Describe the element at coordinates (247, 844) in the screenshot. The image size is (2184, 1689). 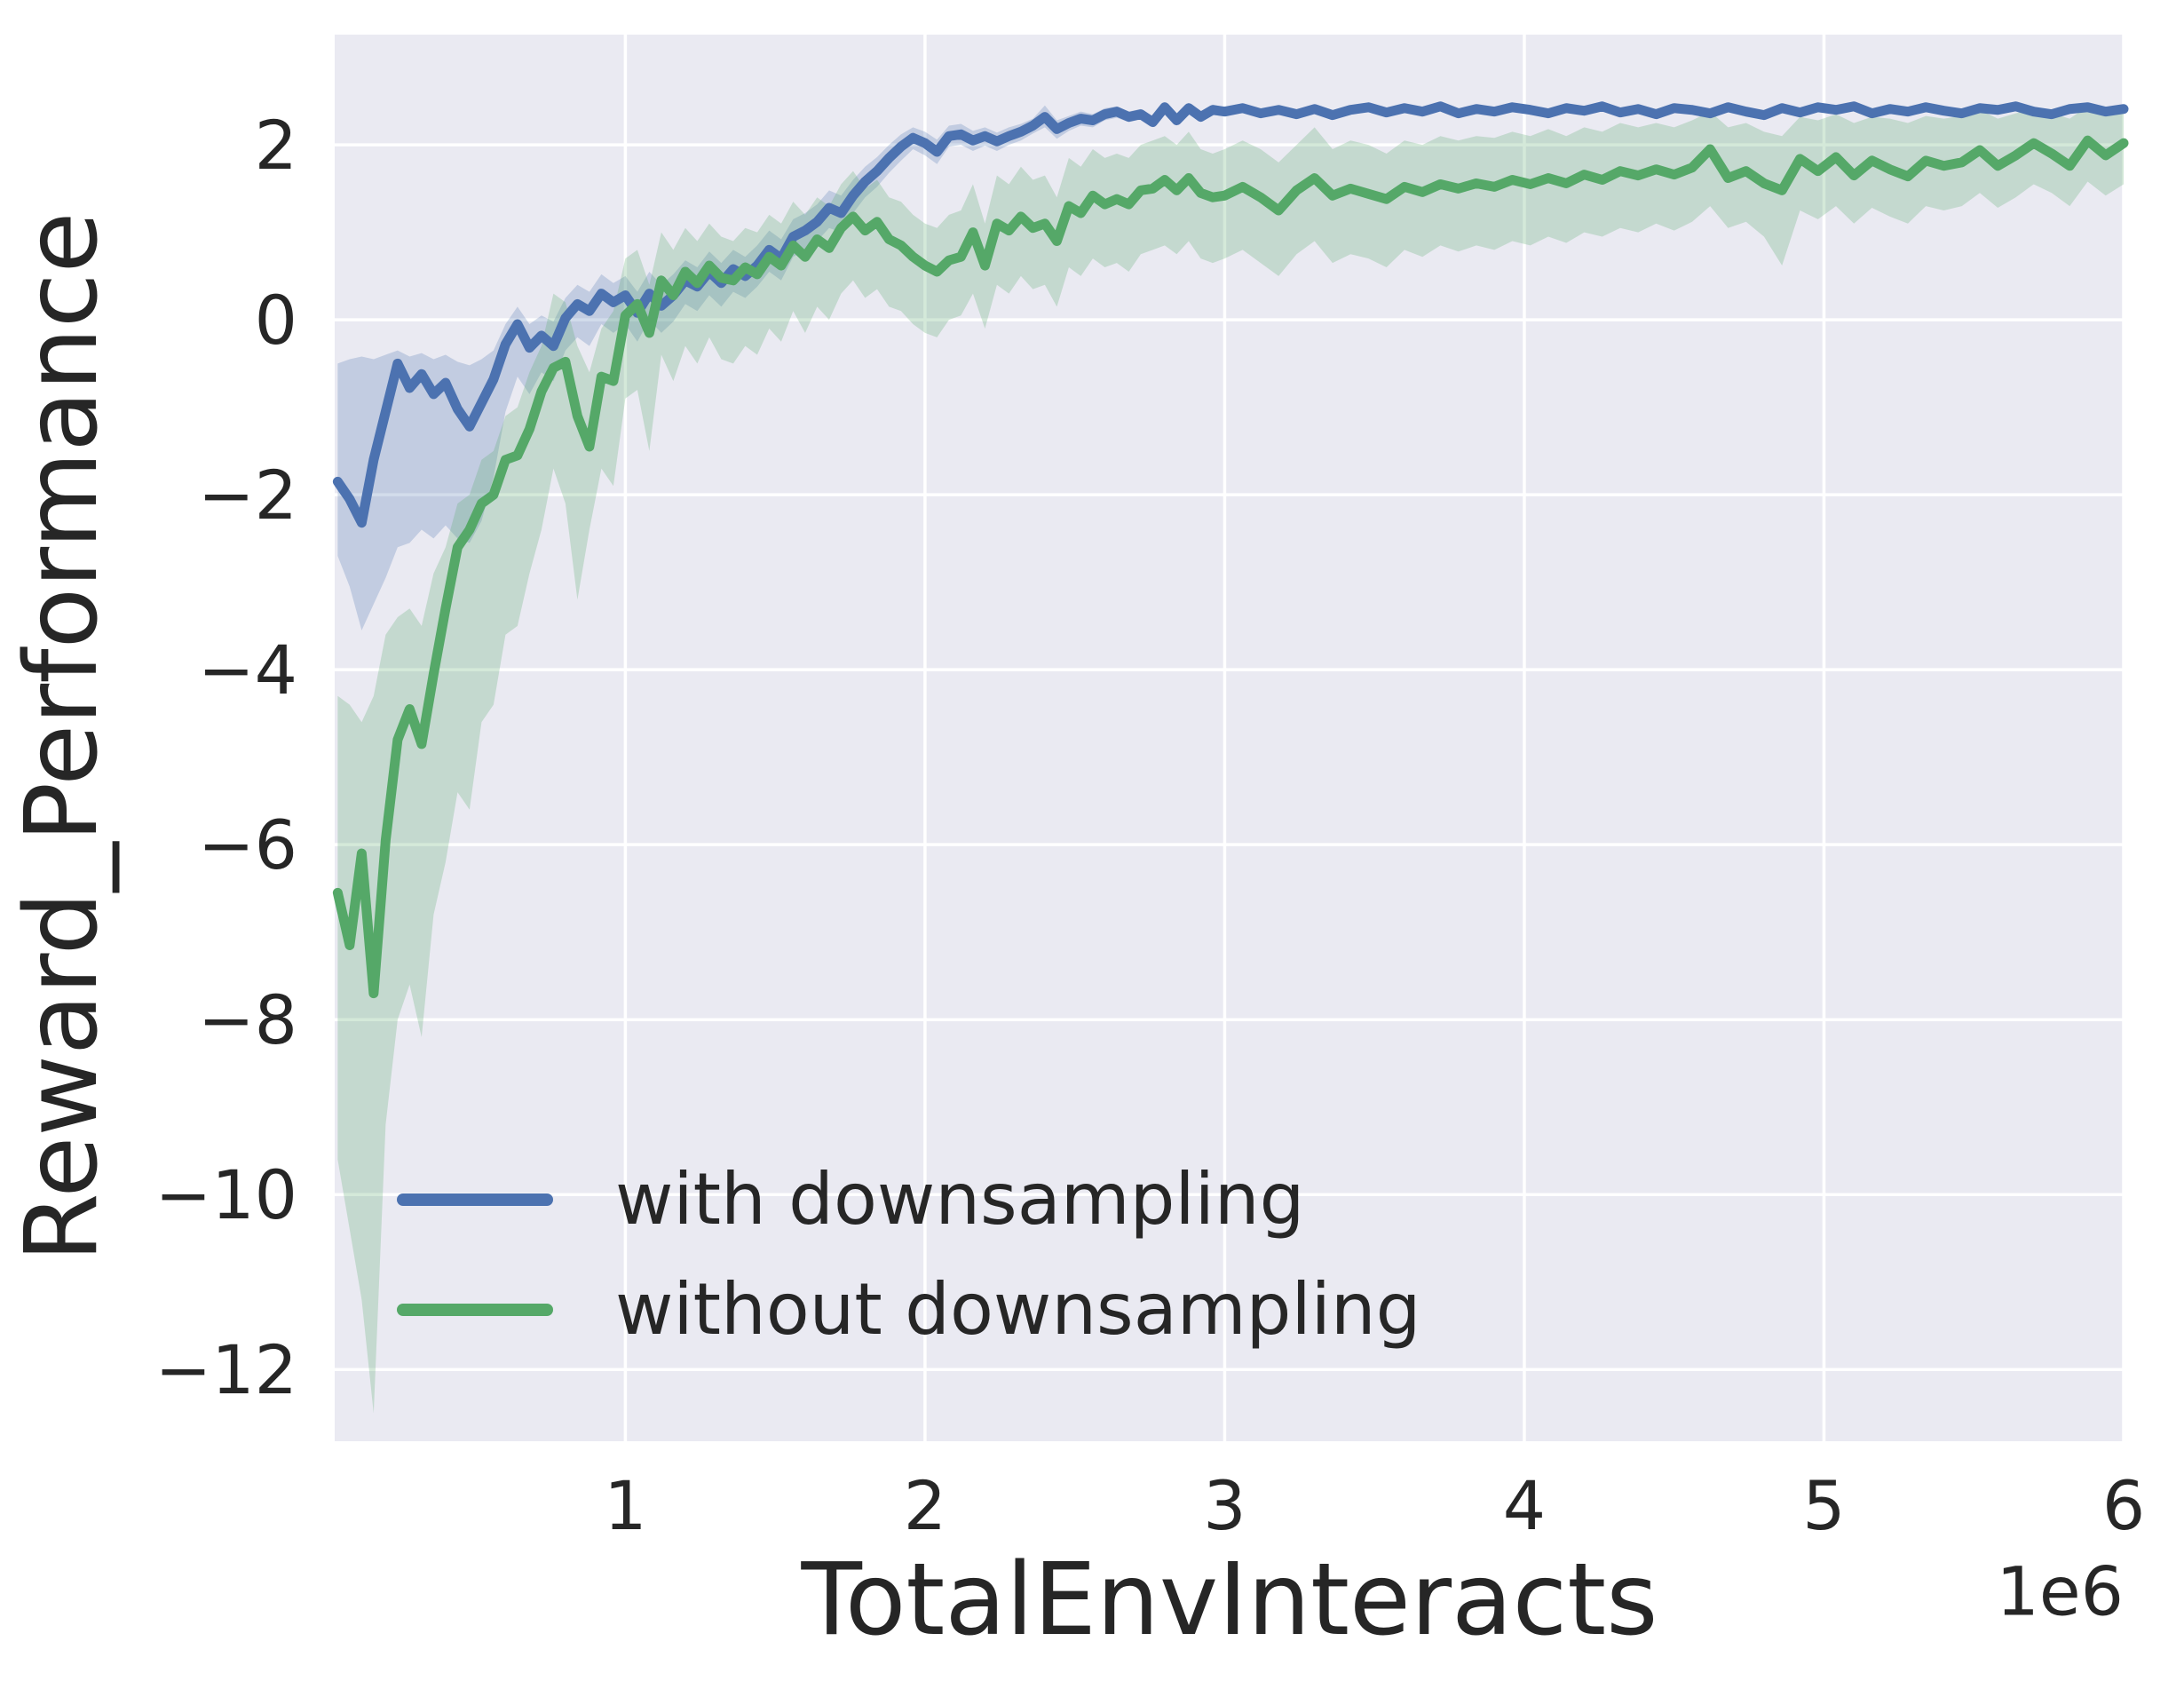
I see `y-tick-label: −6` at that location.